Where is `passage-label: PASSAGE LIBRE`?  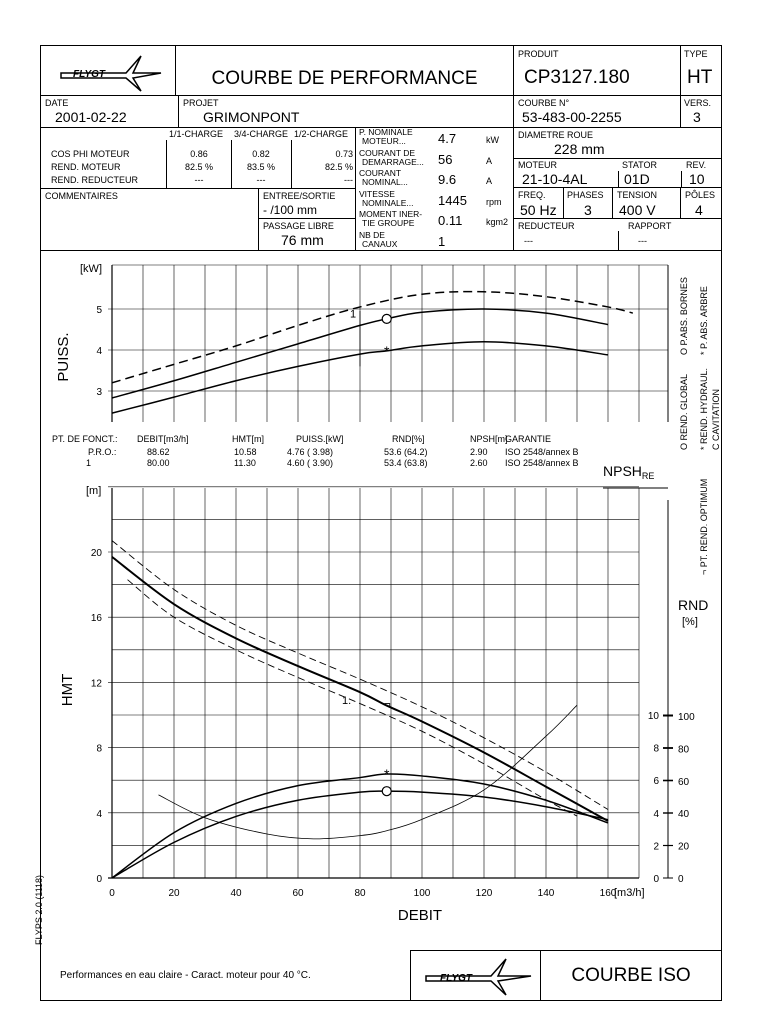
passage-label: PASSAGE LIBRE is located at coordinates (298, 226).